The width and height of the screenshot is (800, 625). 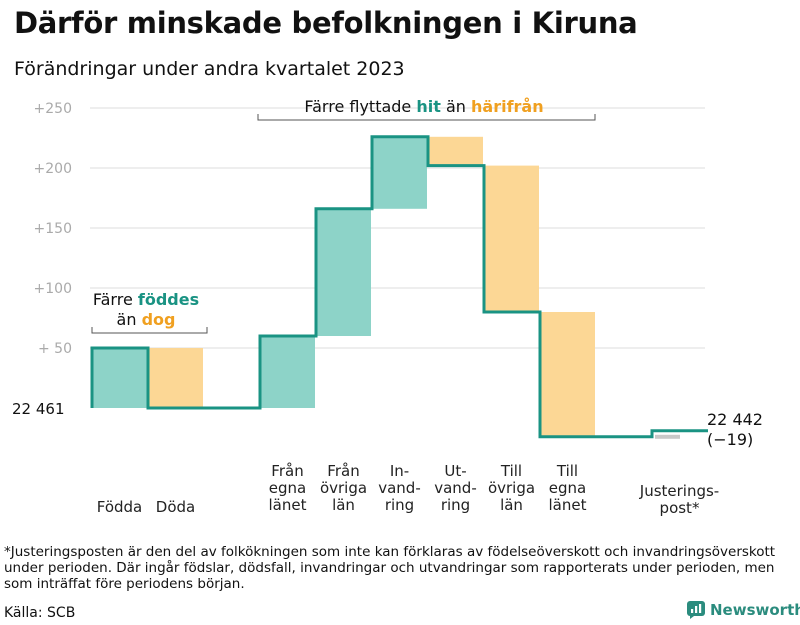 What do you see at coordinates (680, 508) in the screenshot?
I see `category-label: post*` at bounding box center [680, 508].